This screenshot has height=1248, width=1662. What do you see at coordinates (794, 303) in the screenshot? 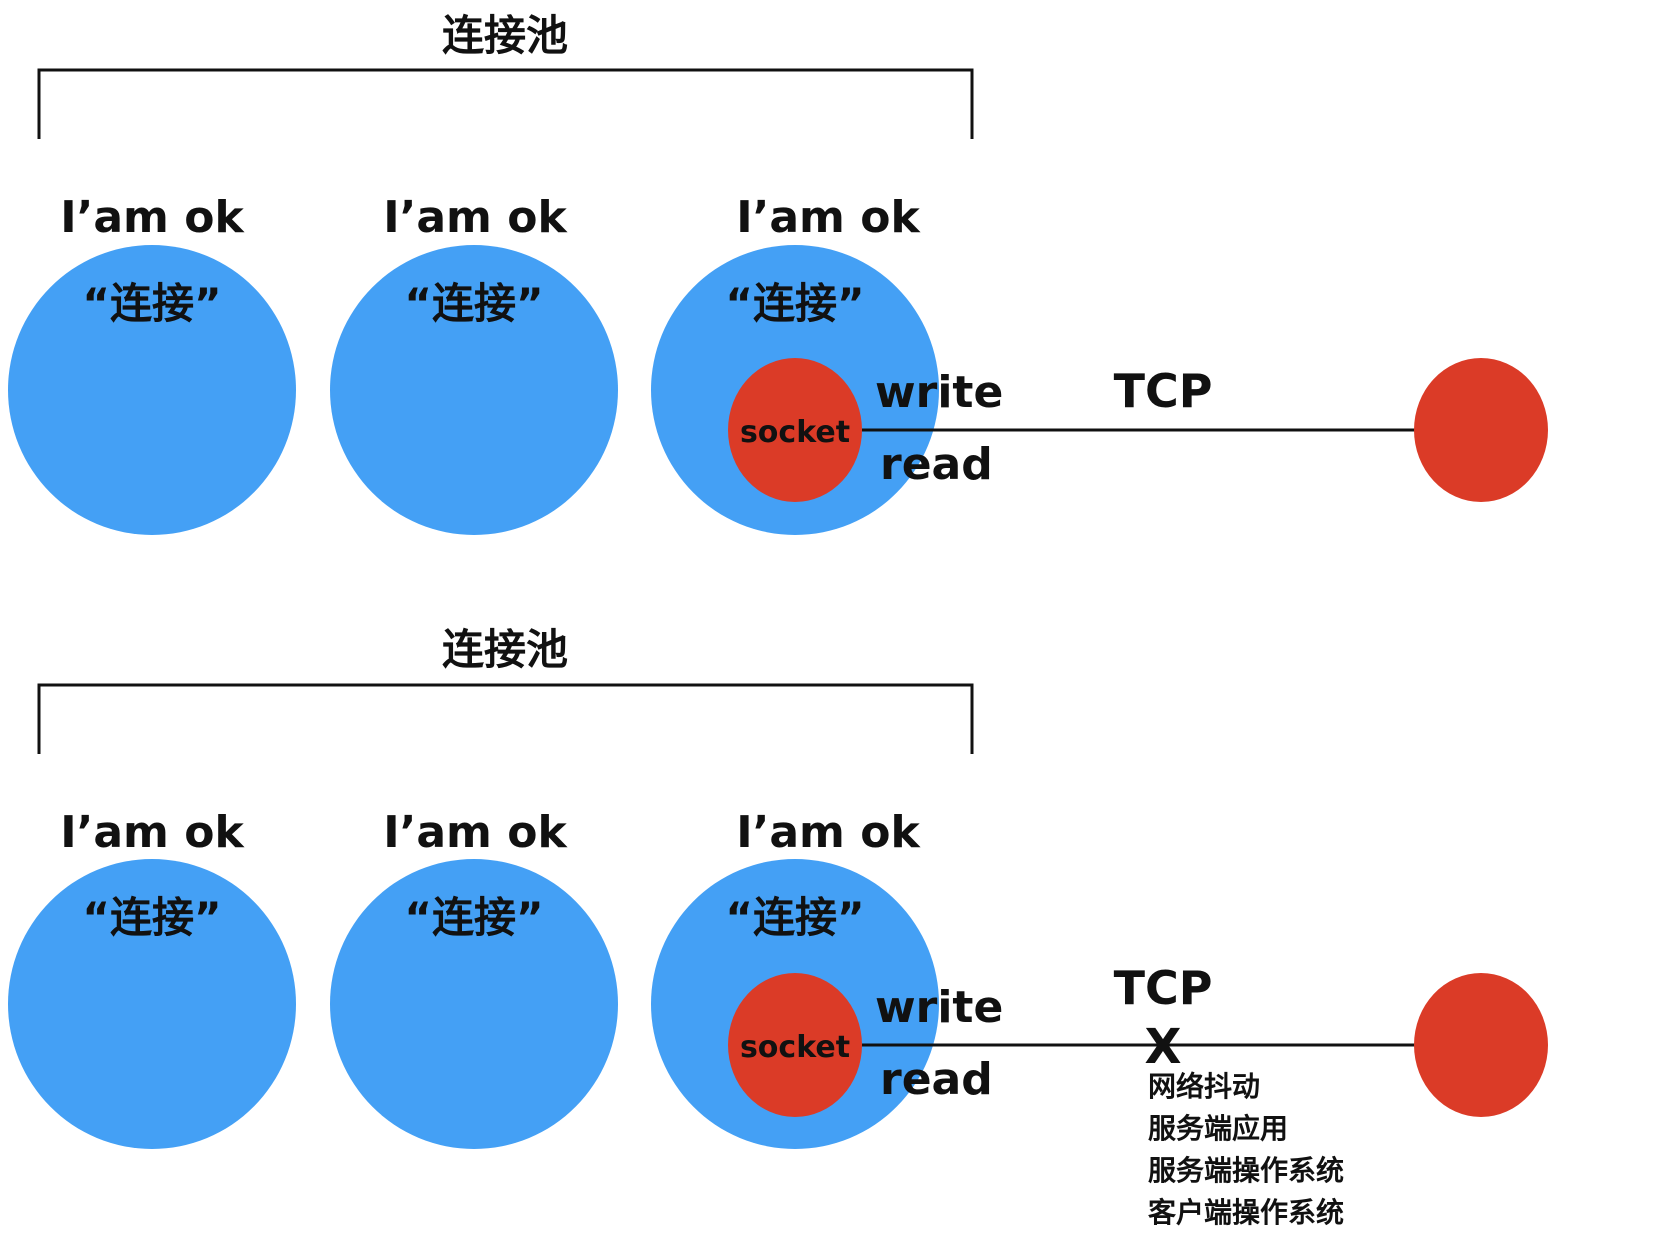
I see `top-conn-3-label: “连接”` at bounding box center [794, 303].